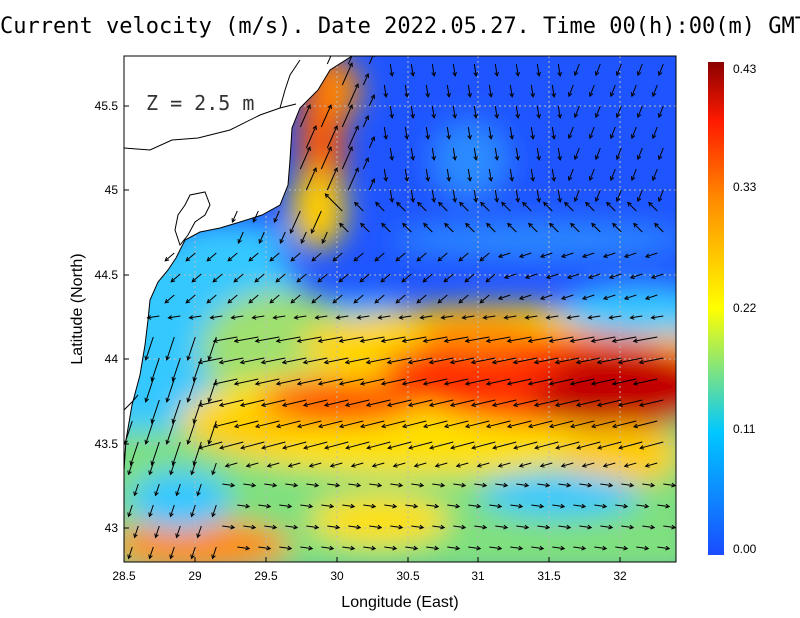  I want to click on x-tick-label: 32, so click(620, 576).